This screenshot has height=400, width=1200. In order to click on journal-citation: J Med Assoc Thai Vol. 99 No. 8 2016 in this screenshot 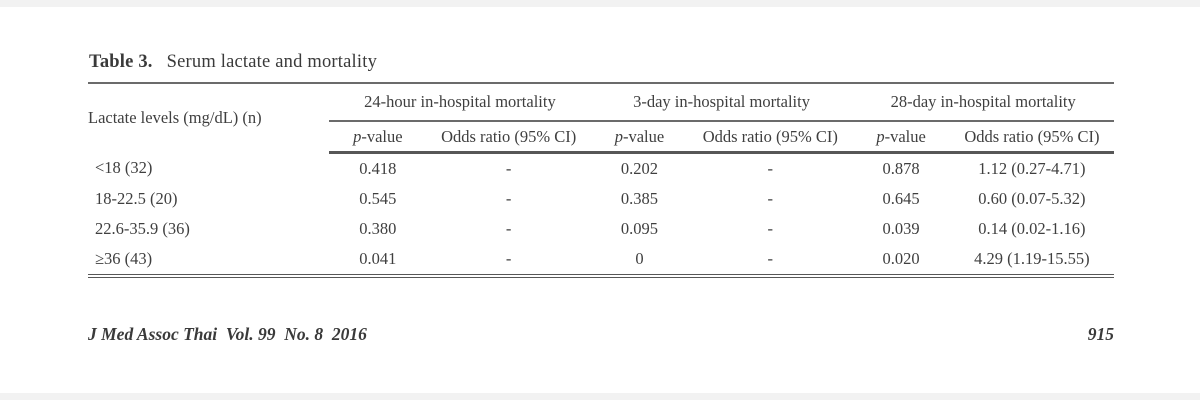, I will do `click(227, 334)`.